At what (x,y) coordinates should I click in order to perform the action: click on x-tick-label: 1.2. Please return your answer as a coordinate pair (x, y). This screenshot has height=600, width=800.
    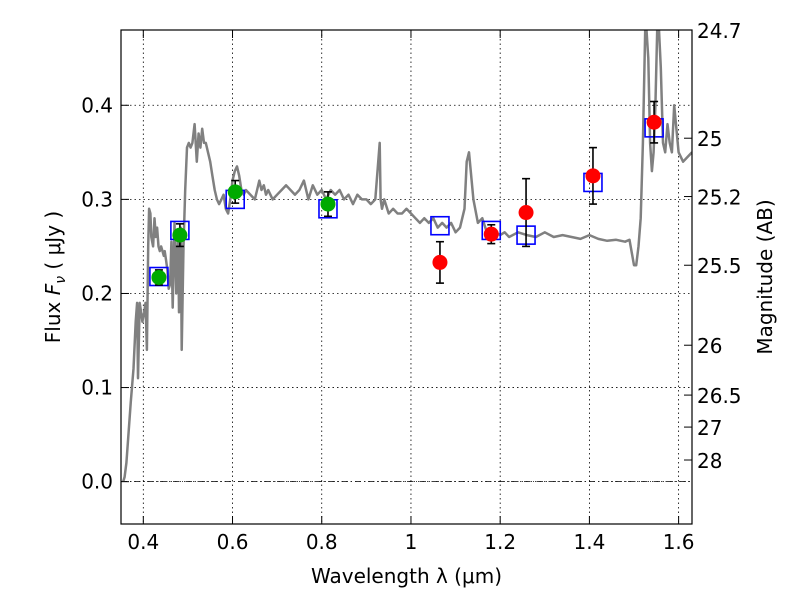
    Looking at the image, I should click on (500, 542).